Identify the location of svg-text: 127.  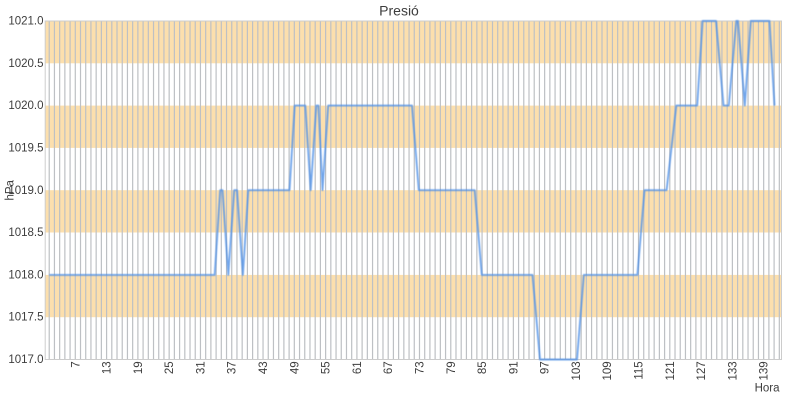
(702, 370).